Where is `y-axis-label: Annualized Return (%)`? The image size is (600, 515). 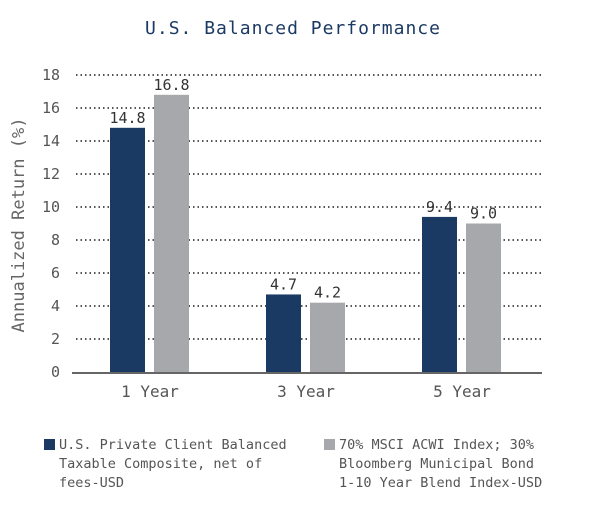
y-axis-label: Annualized Return (%) is located at coordinates (19, 225).